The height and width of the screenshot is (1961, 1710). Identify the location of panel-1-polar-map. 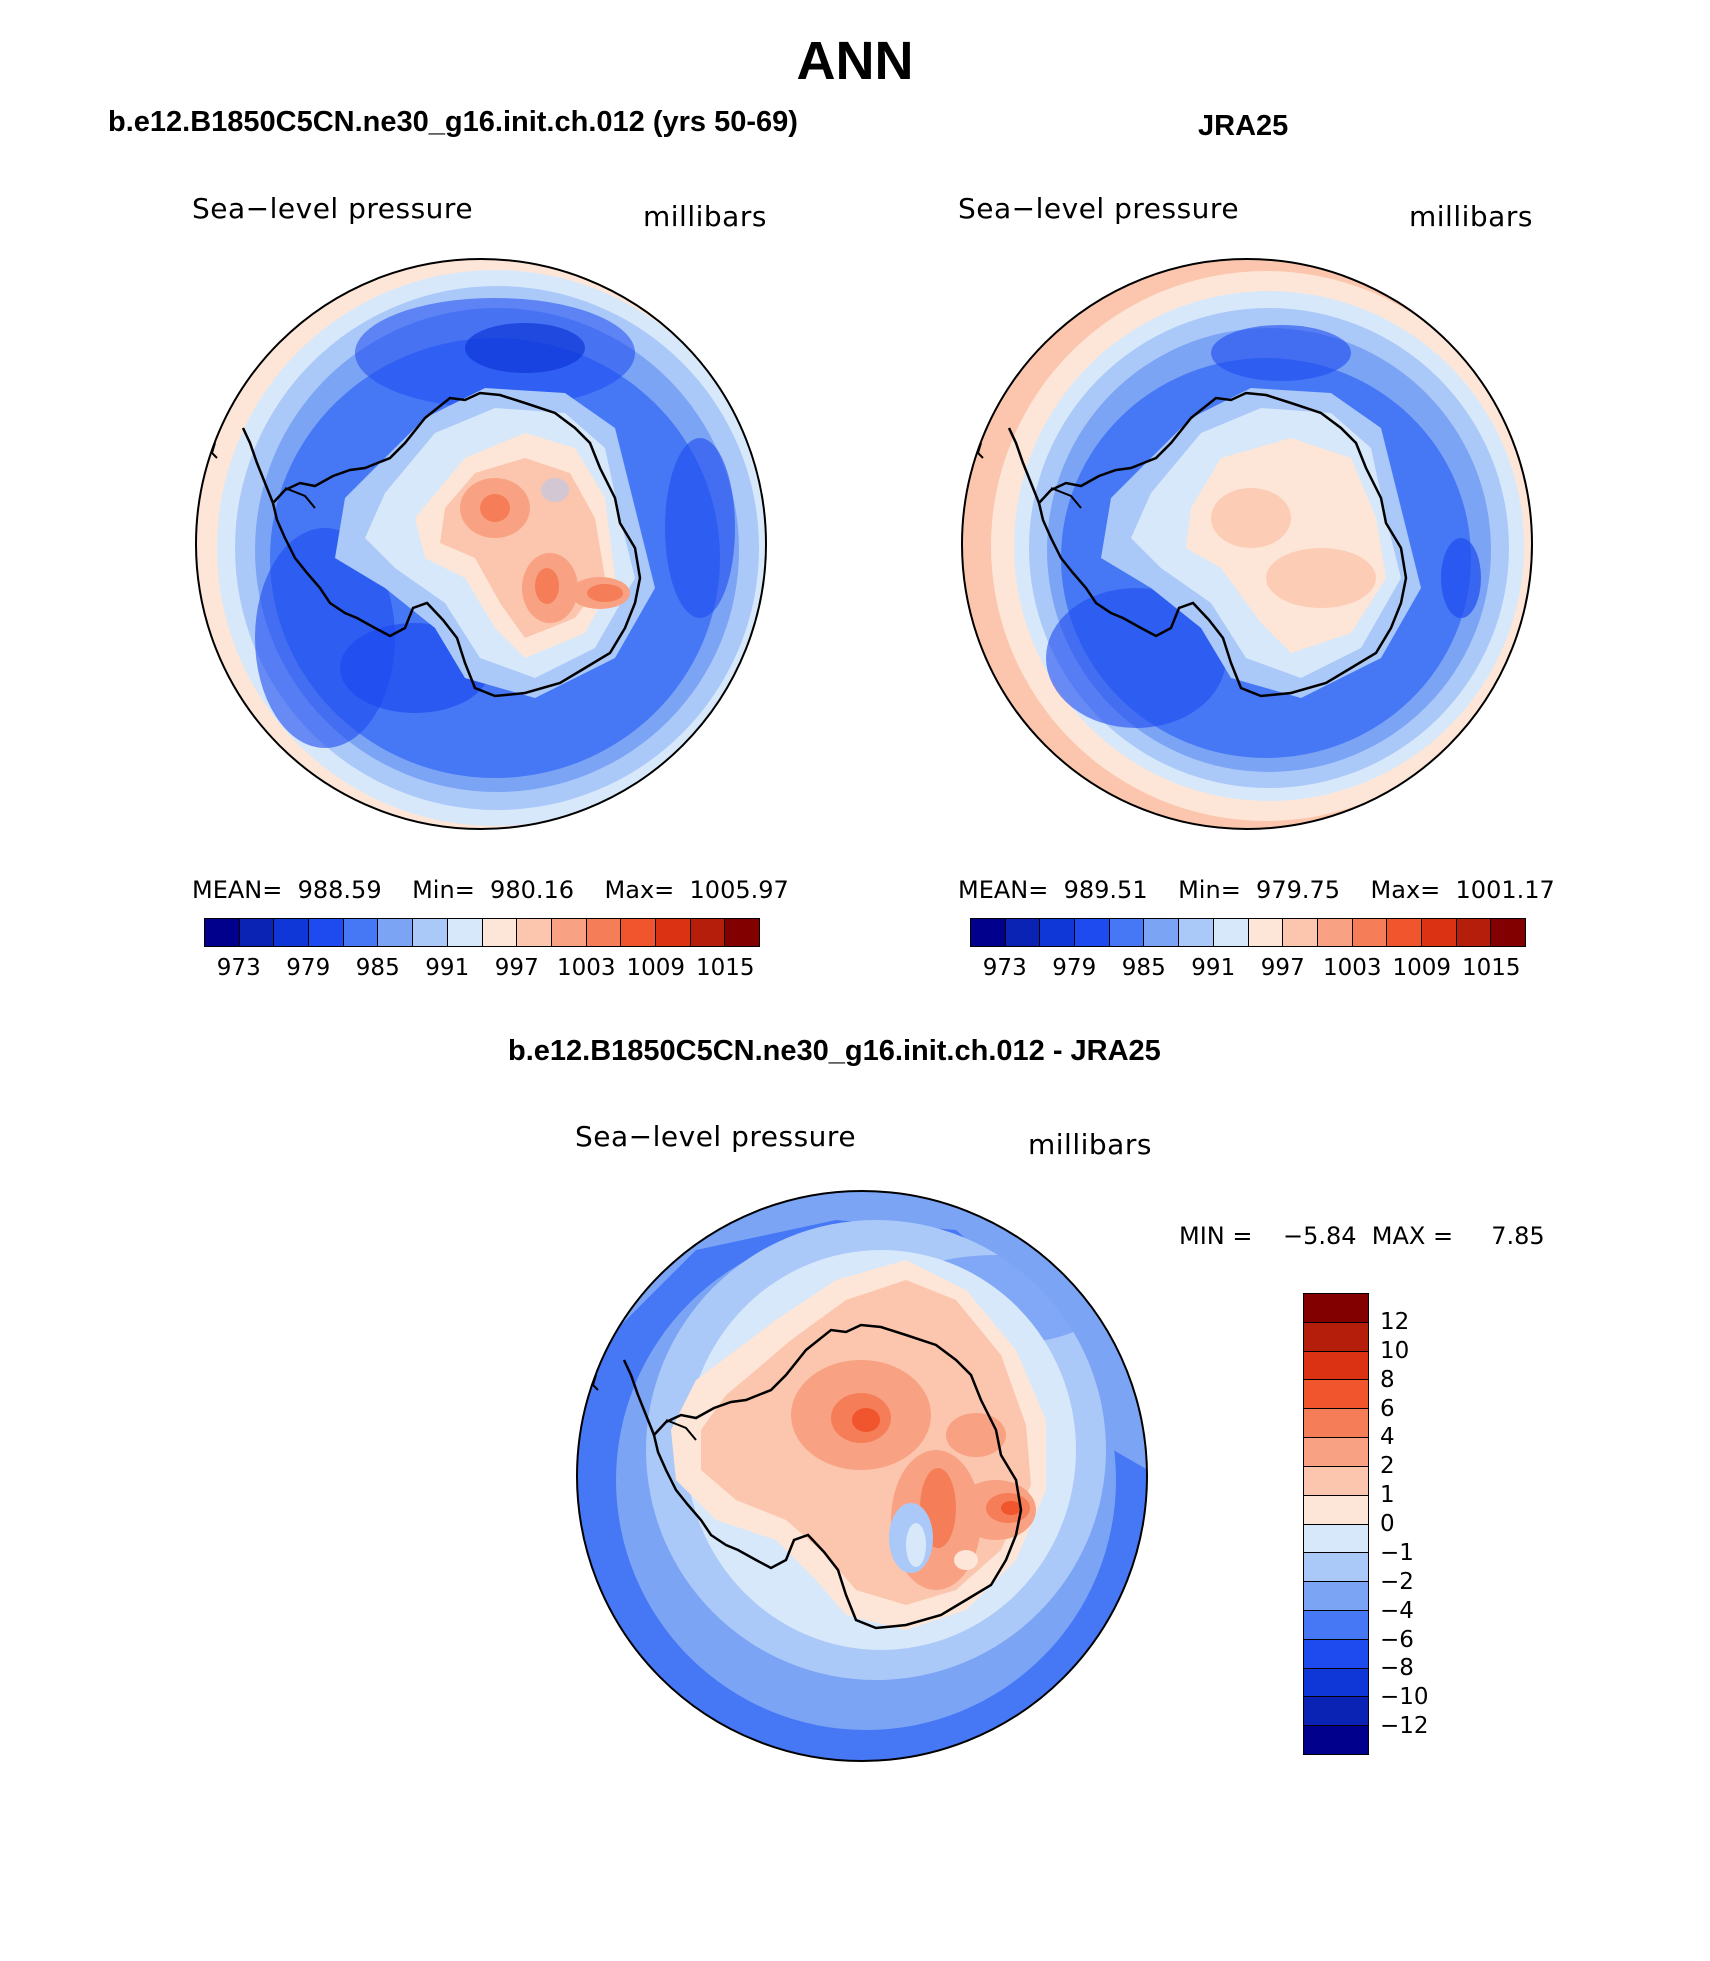
(481, 544).